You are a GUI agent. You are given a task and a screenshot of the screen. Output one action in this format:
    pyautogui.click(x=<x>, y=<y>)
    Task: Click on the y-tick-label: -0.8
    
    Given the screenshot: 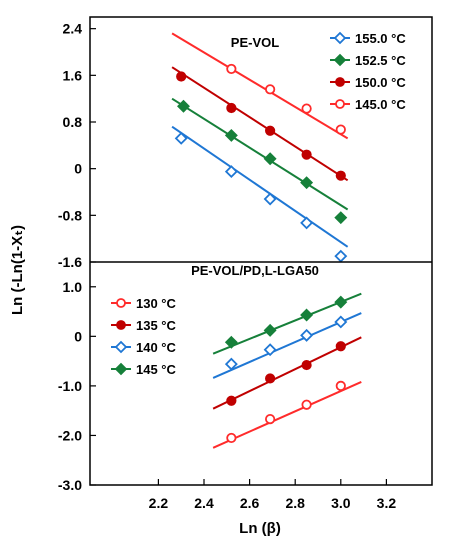 What is the action you would take?
    pyautogui.click(x=70, y=215)
    